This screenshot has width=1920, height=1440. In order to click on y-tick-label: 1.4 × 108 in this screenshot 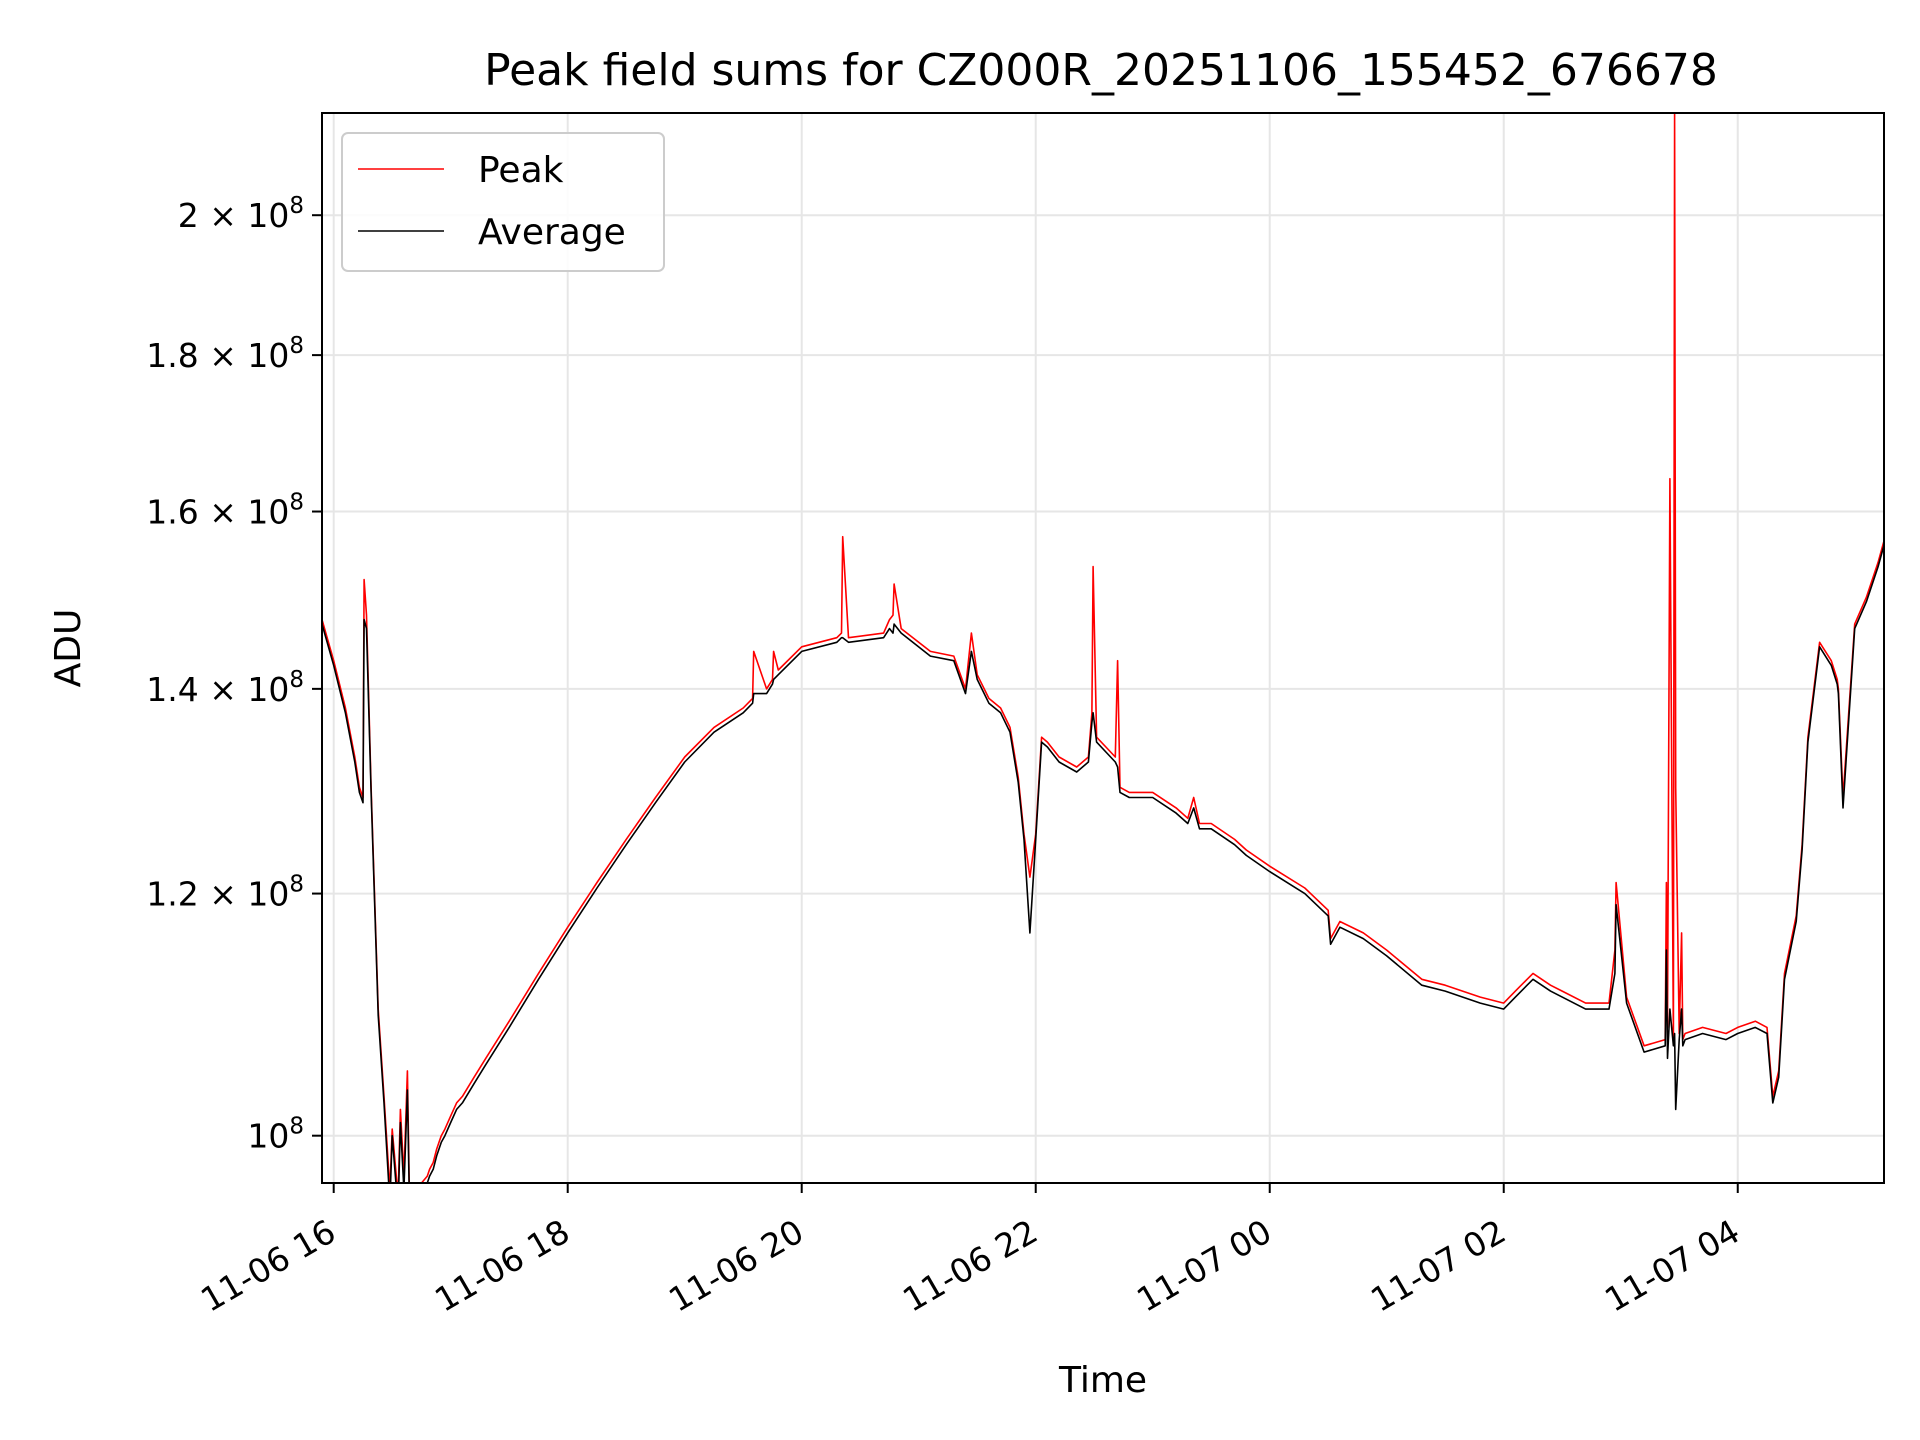, I will do `click(225, 688)`.